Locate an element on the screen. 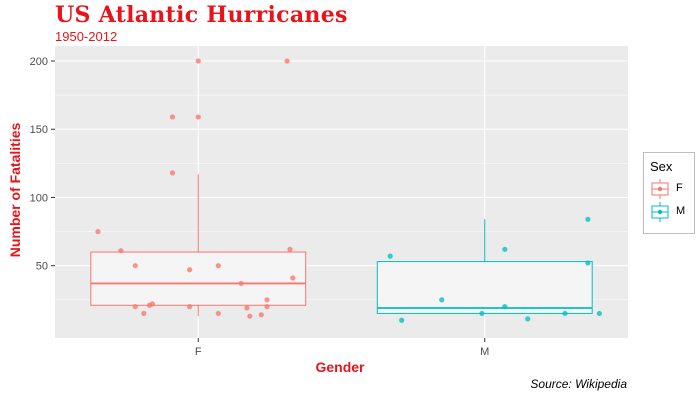 The height and width of the screenshot is (400, 700). legend-item-f: F is located at coordinates (670, 189).